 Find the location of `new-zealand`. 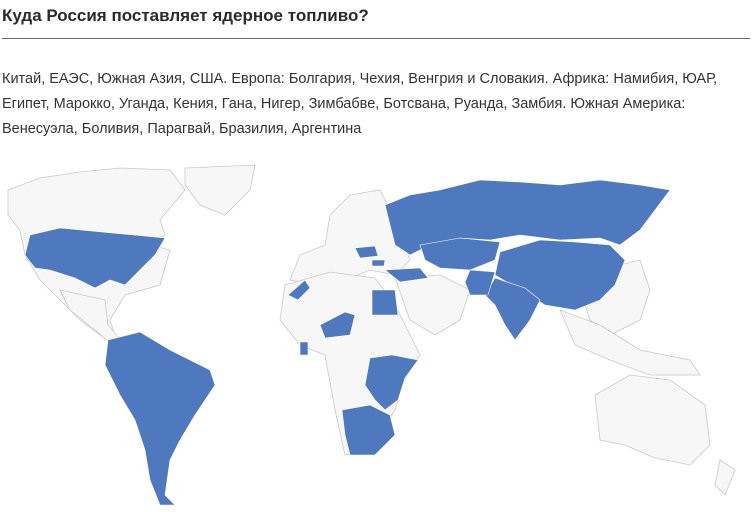

new-zealand is located at coordinates (725, 477).